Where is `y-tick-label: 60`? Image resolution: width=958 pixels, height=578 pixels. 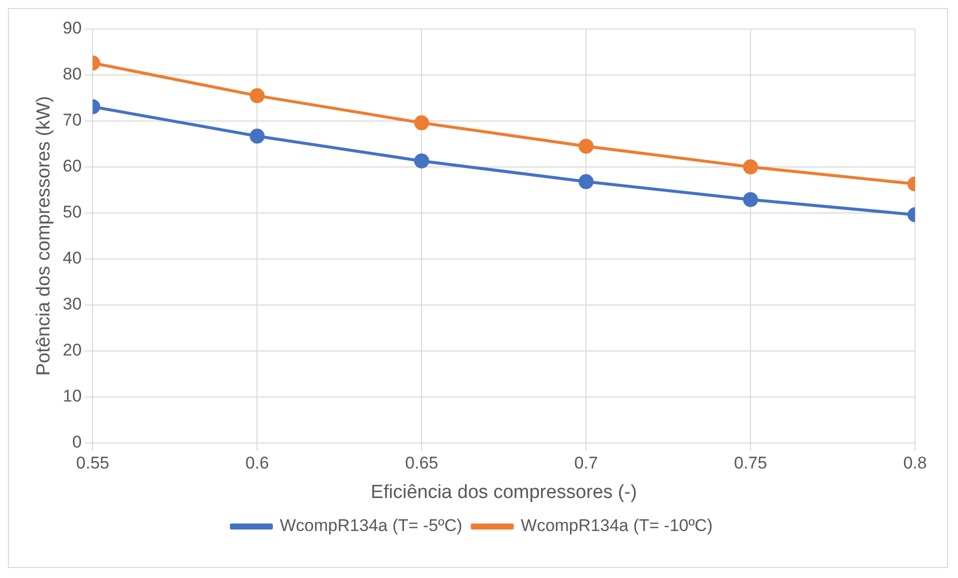
y-tick-label: 60 is located at coordinates (72, 166).